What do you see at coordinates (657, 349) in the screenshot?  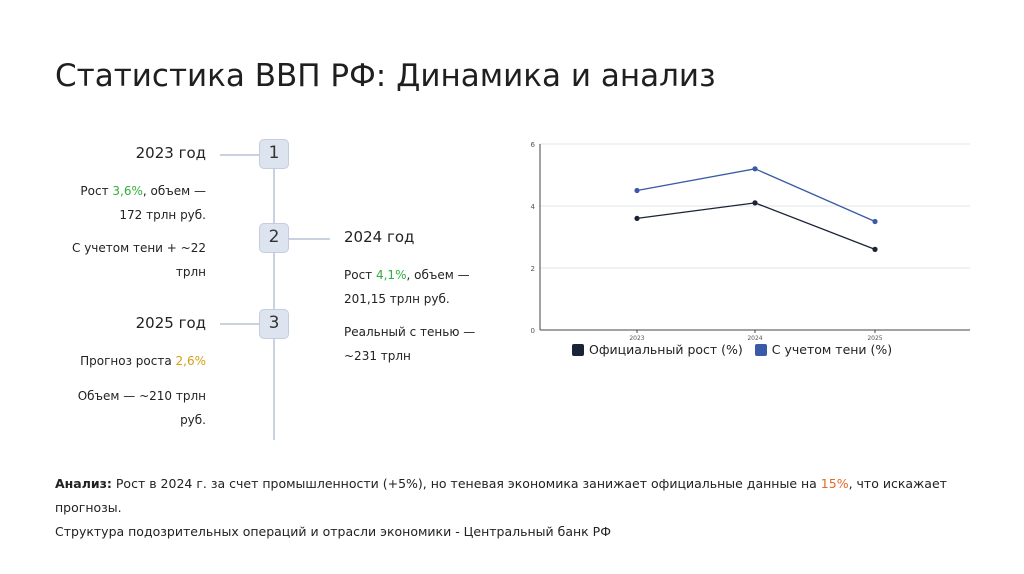 I see `legend-item-official: Официальный рост (%)` at bounding box center [657, 349].